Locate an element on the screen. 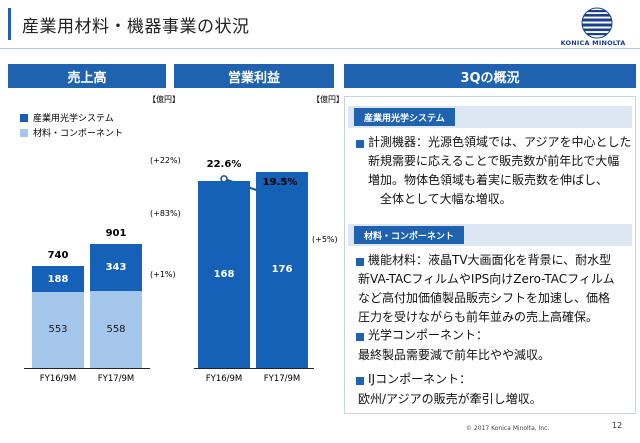 The width and height of the screenshot is (640, 443). category-banner-optical: 産業用光学システム is located at coordinates (490, 117).